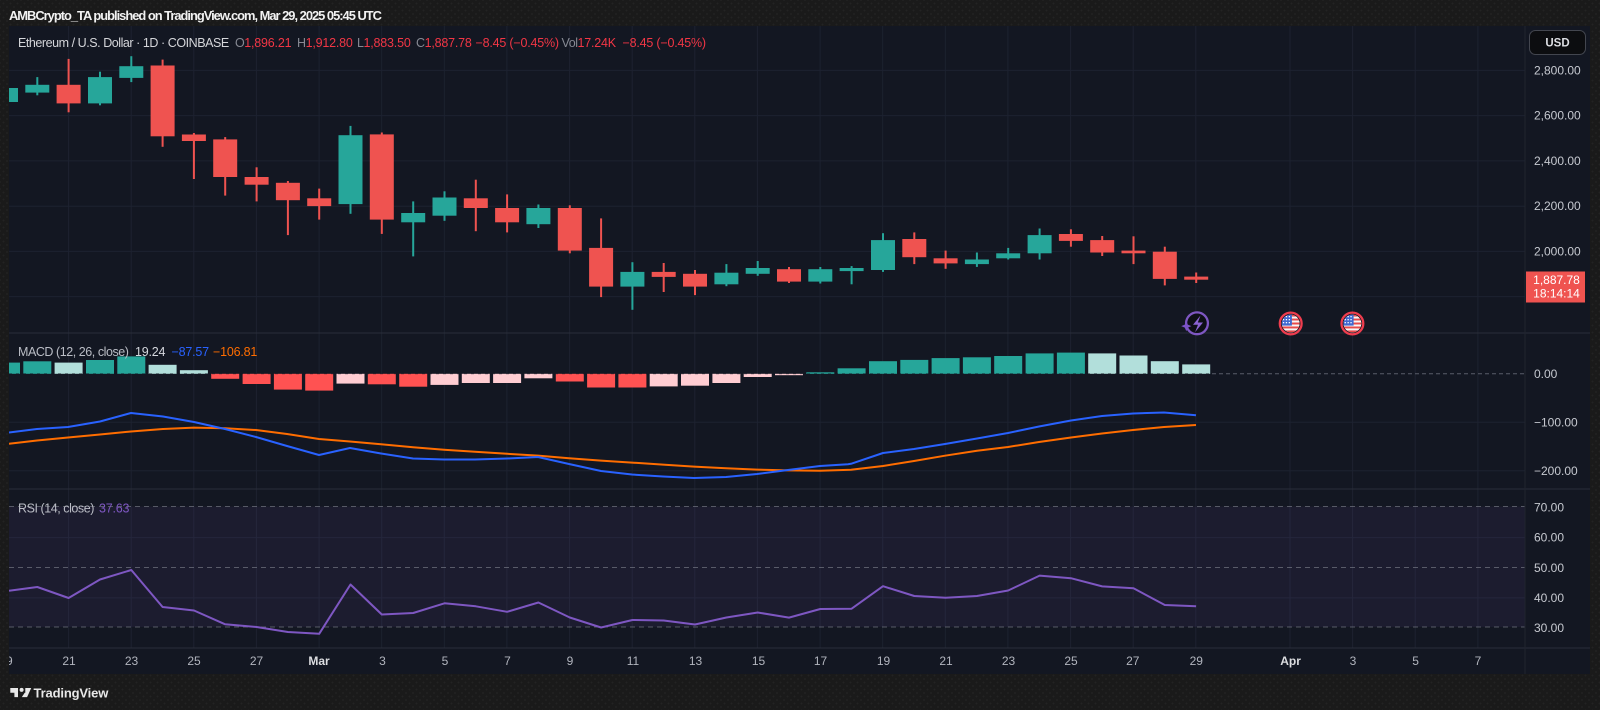  What do you see at coordinates (1546, 374) in the screenshot?
I see `svg-text: 0.00` at bounding box center [1546, 374].